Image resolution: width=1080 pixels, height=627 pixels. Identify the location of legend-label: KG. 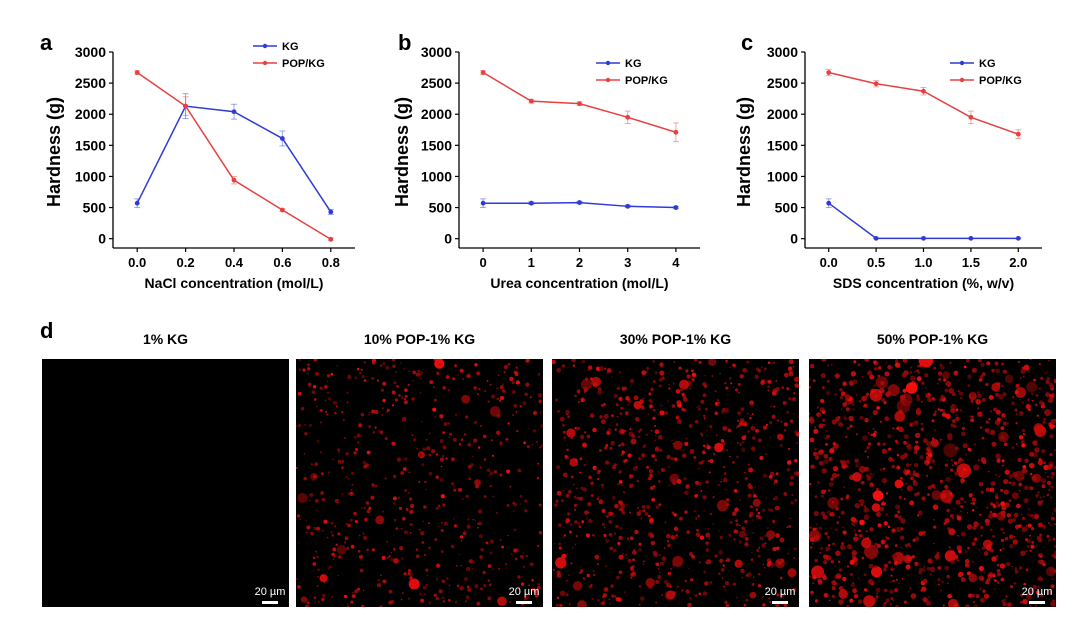
(987, 64).